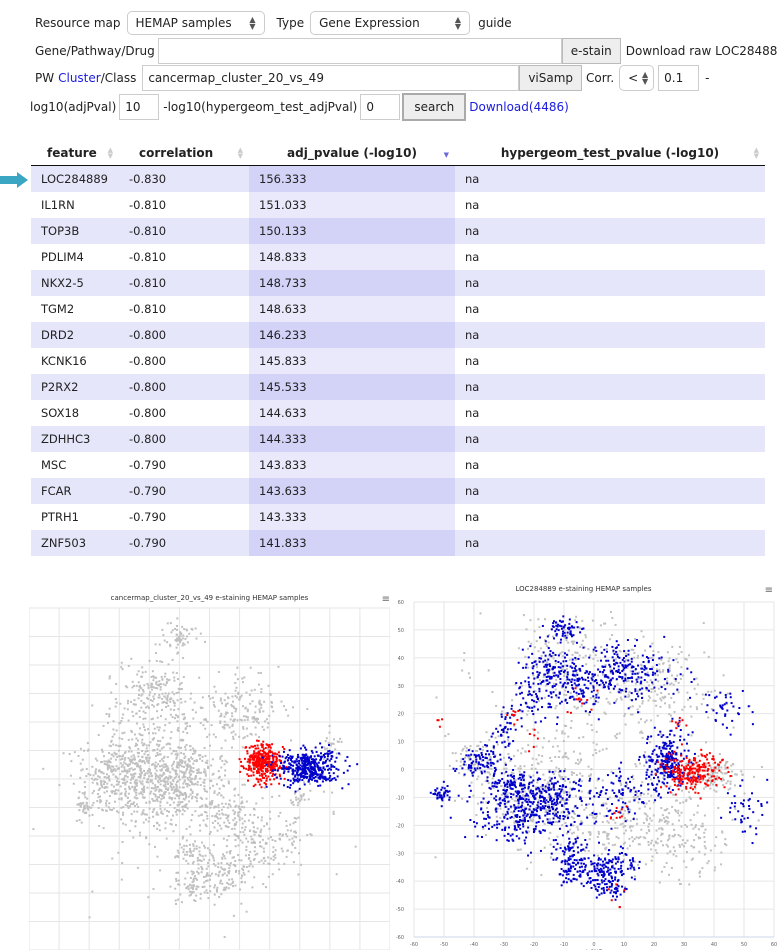 This screenshot has width=777, height=950. What do you see at coordinates (398, 413) in the screenshot?
I see `table-row: SOX18 -0.800 144.633 na` at bounding box center [398, 413].